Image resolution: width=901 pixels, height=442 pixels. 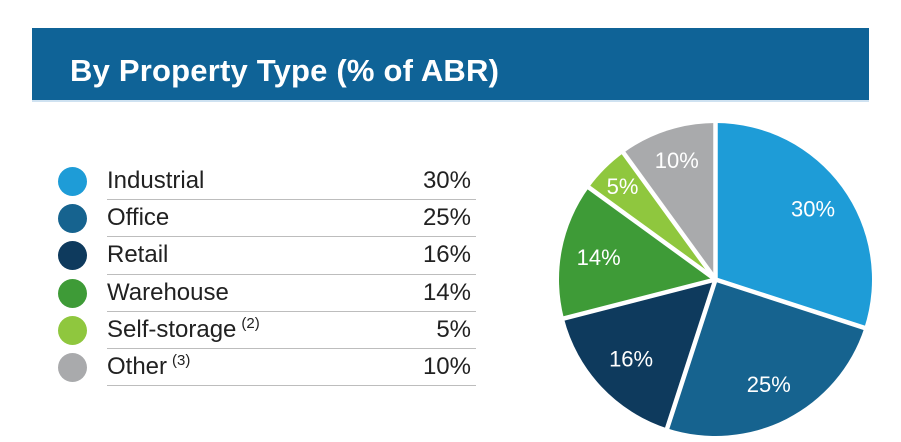 What do you see at coordinates (631, 359) in the screenshot?
I see `pie-label-retail: 16%` at bounding box center [631, 359].